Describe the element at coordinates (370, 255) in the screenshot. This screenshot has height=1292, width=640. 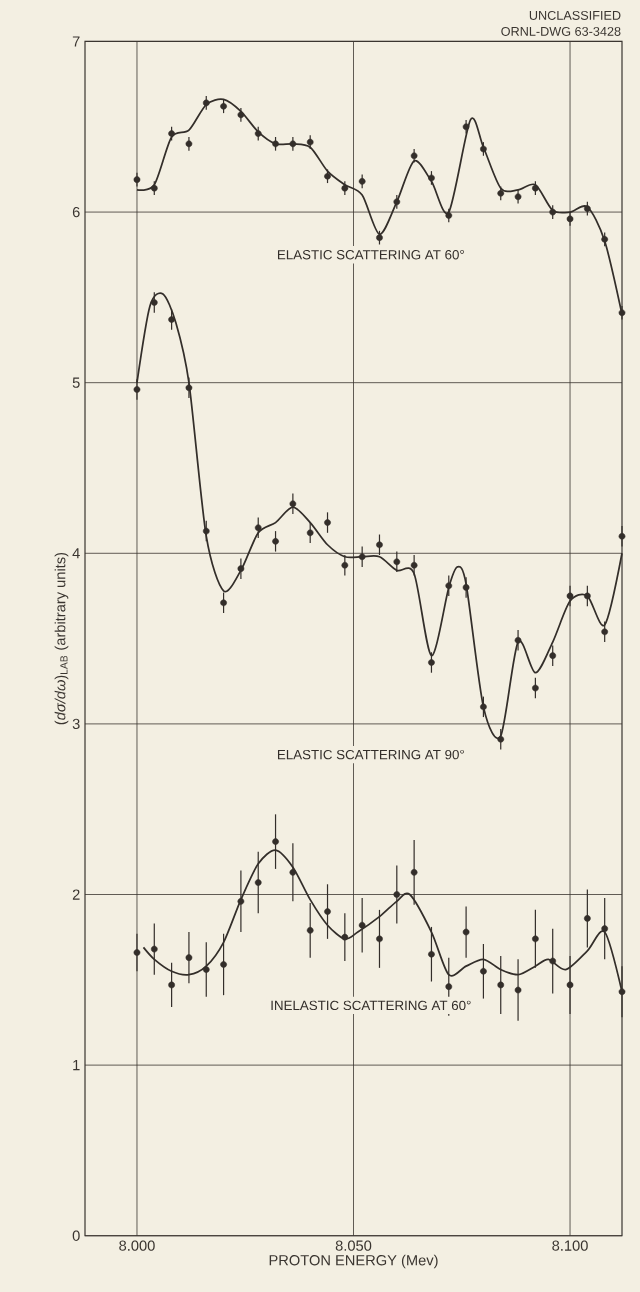
I see `series-label: ELASTIC SCATTERING AT 60°` at that location.